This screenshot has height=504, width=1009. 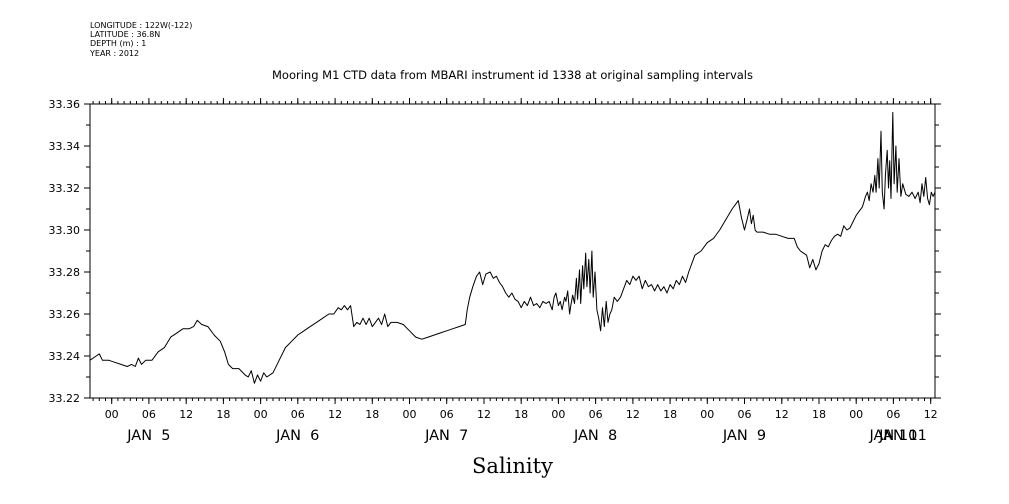 What do you see at coordinates (65, 272) in the screenshot?
I see `y-tick-label: 33.28` at bounding box center [65, 272].